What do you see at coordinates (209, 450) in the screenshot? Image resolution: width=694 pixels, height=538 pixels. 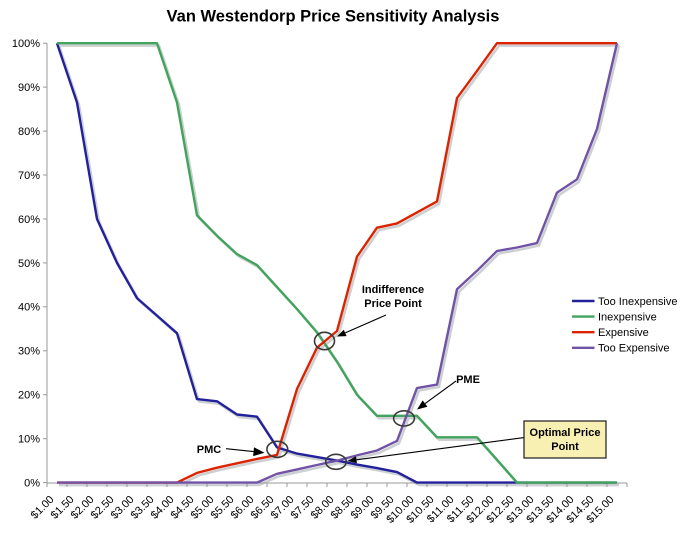 I see `svg-text: PMC` at bounding box center [209, 450].